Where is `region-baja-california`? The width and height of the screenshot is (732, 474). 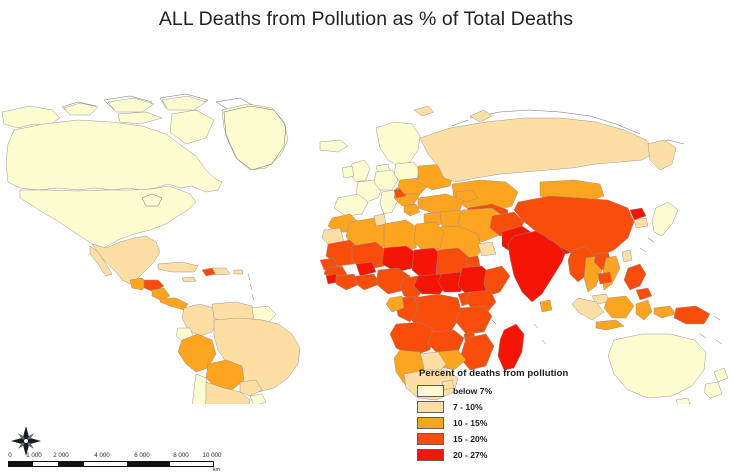
region-baja-california is located at coordinates (101, 261).